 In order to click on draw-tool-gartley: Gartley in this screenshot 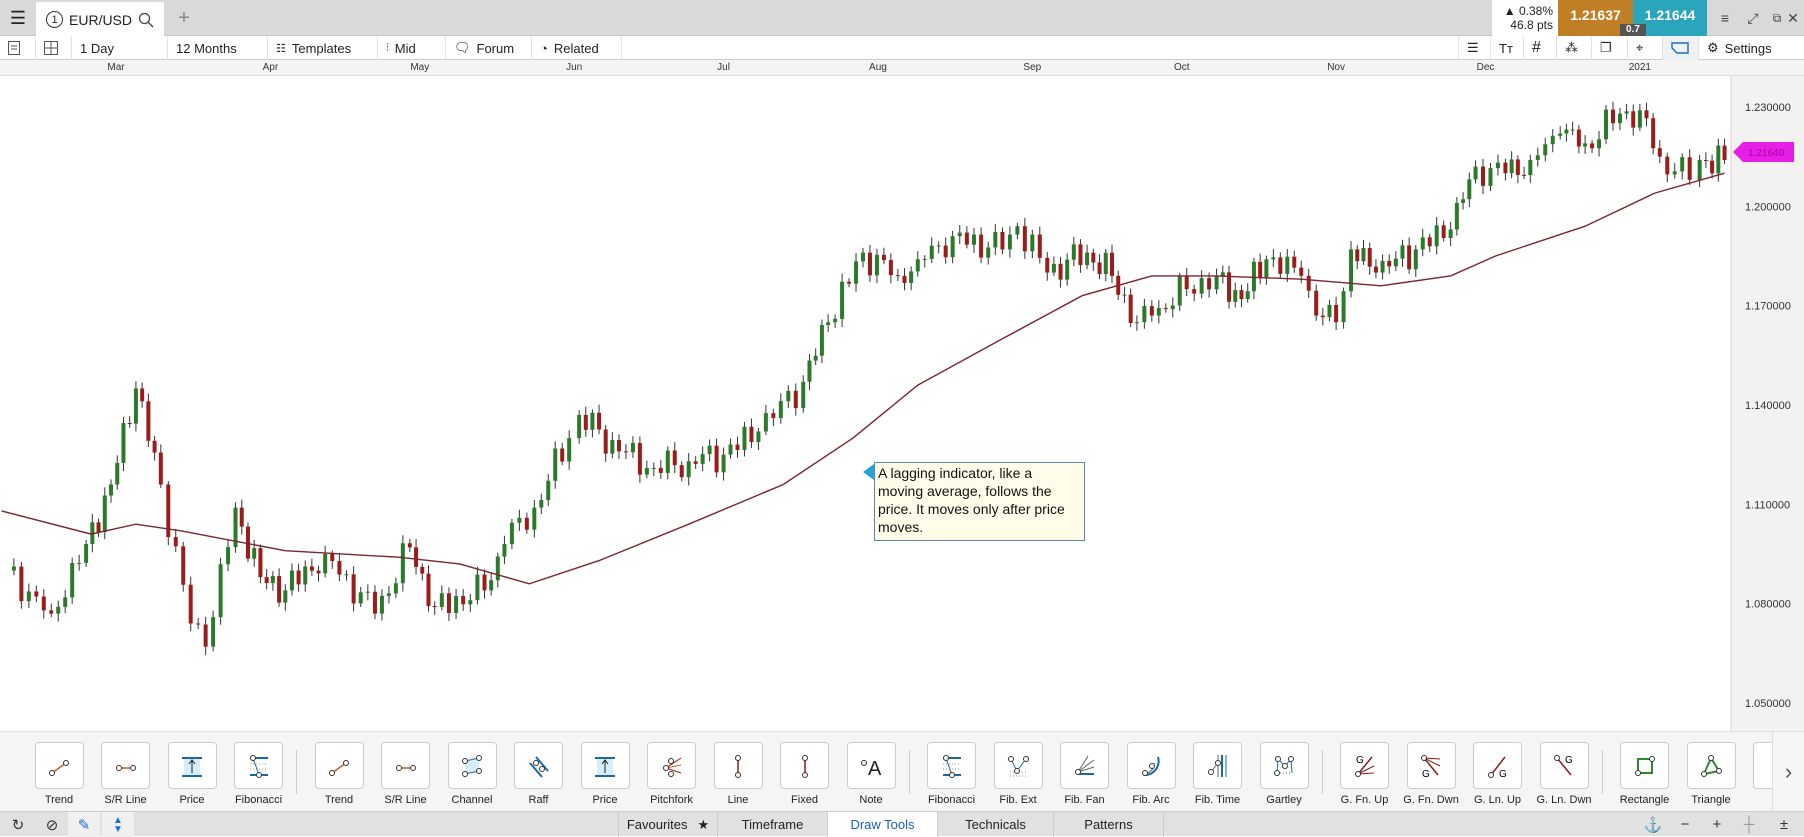, I will do `click(1284, 774)`.